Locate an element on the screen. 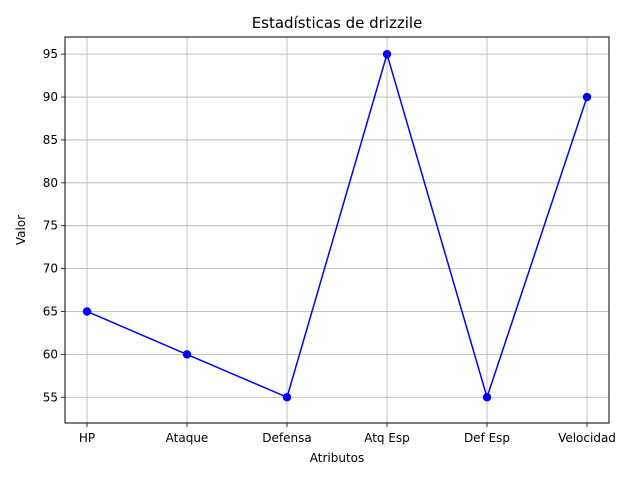 Image resolution: width=640 pixels, height=485 pixels. y-tick-label: 85 is located at coordinates (50, 140).